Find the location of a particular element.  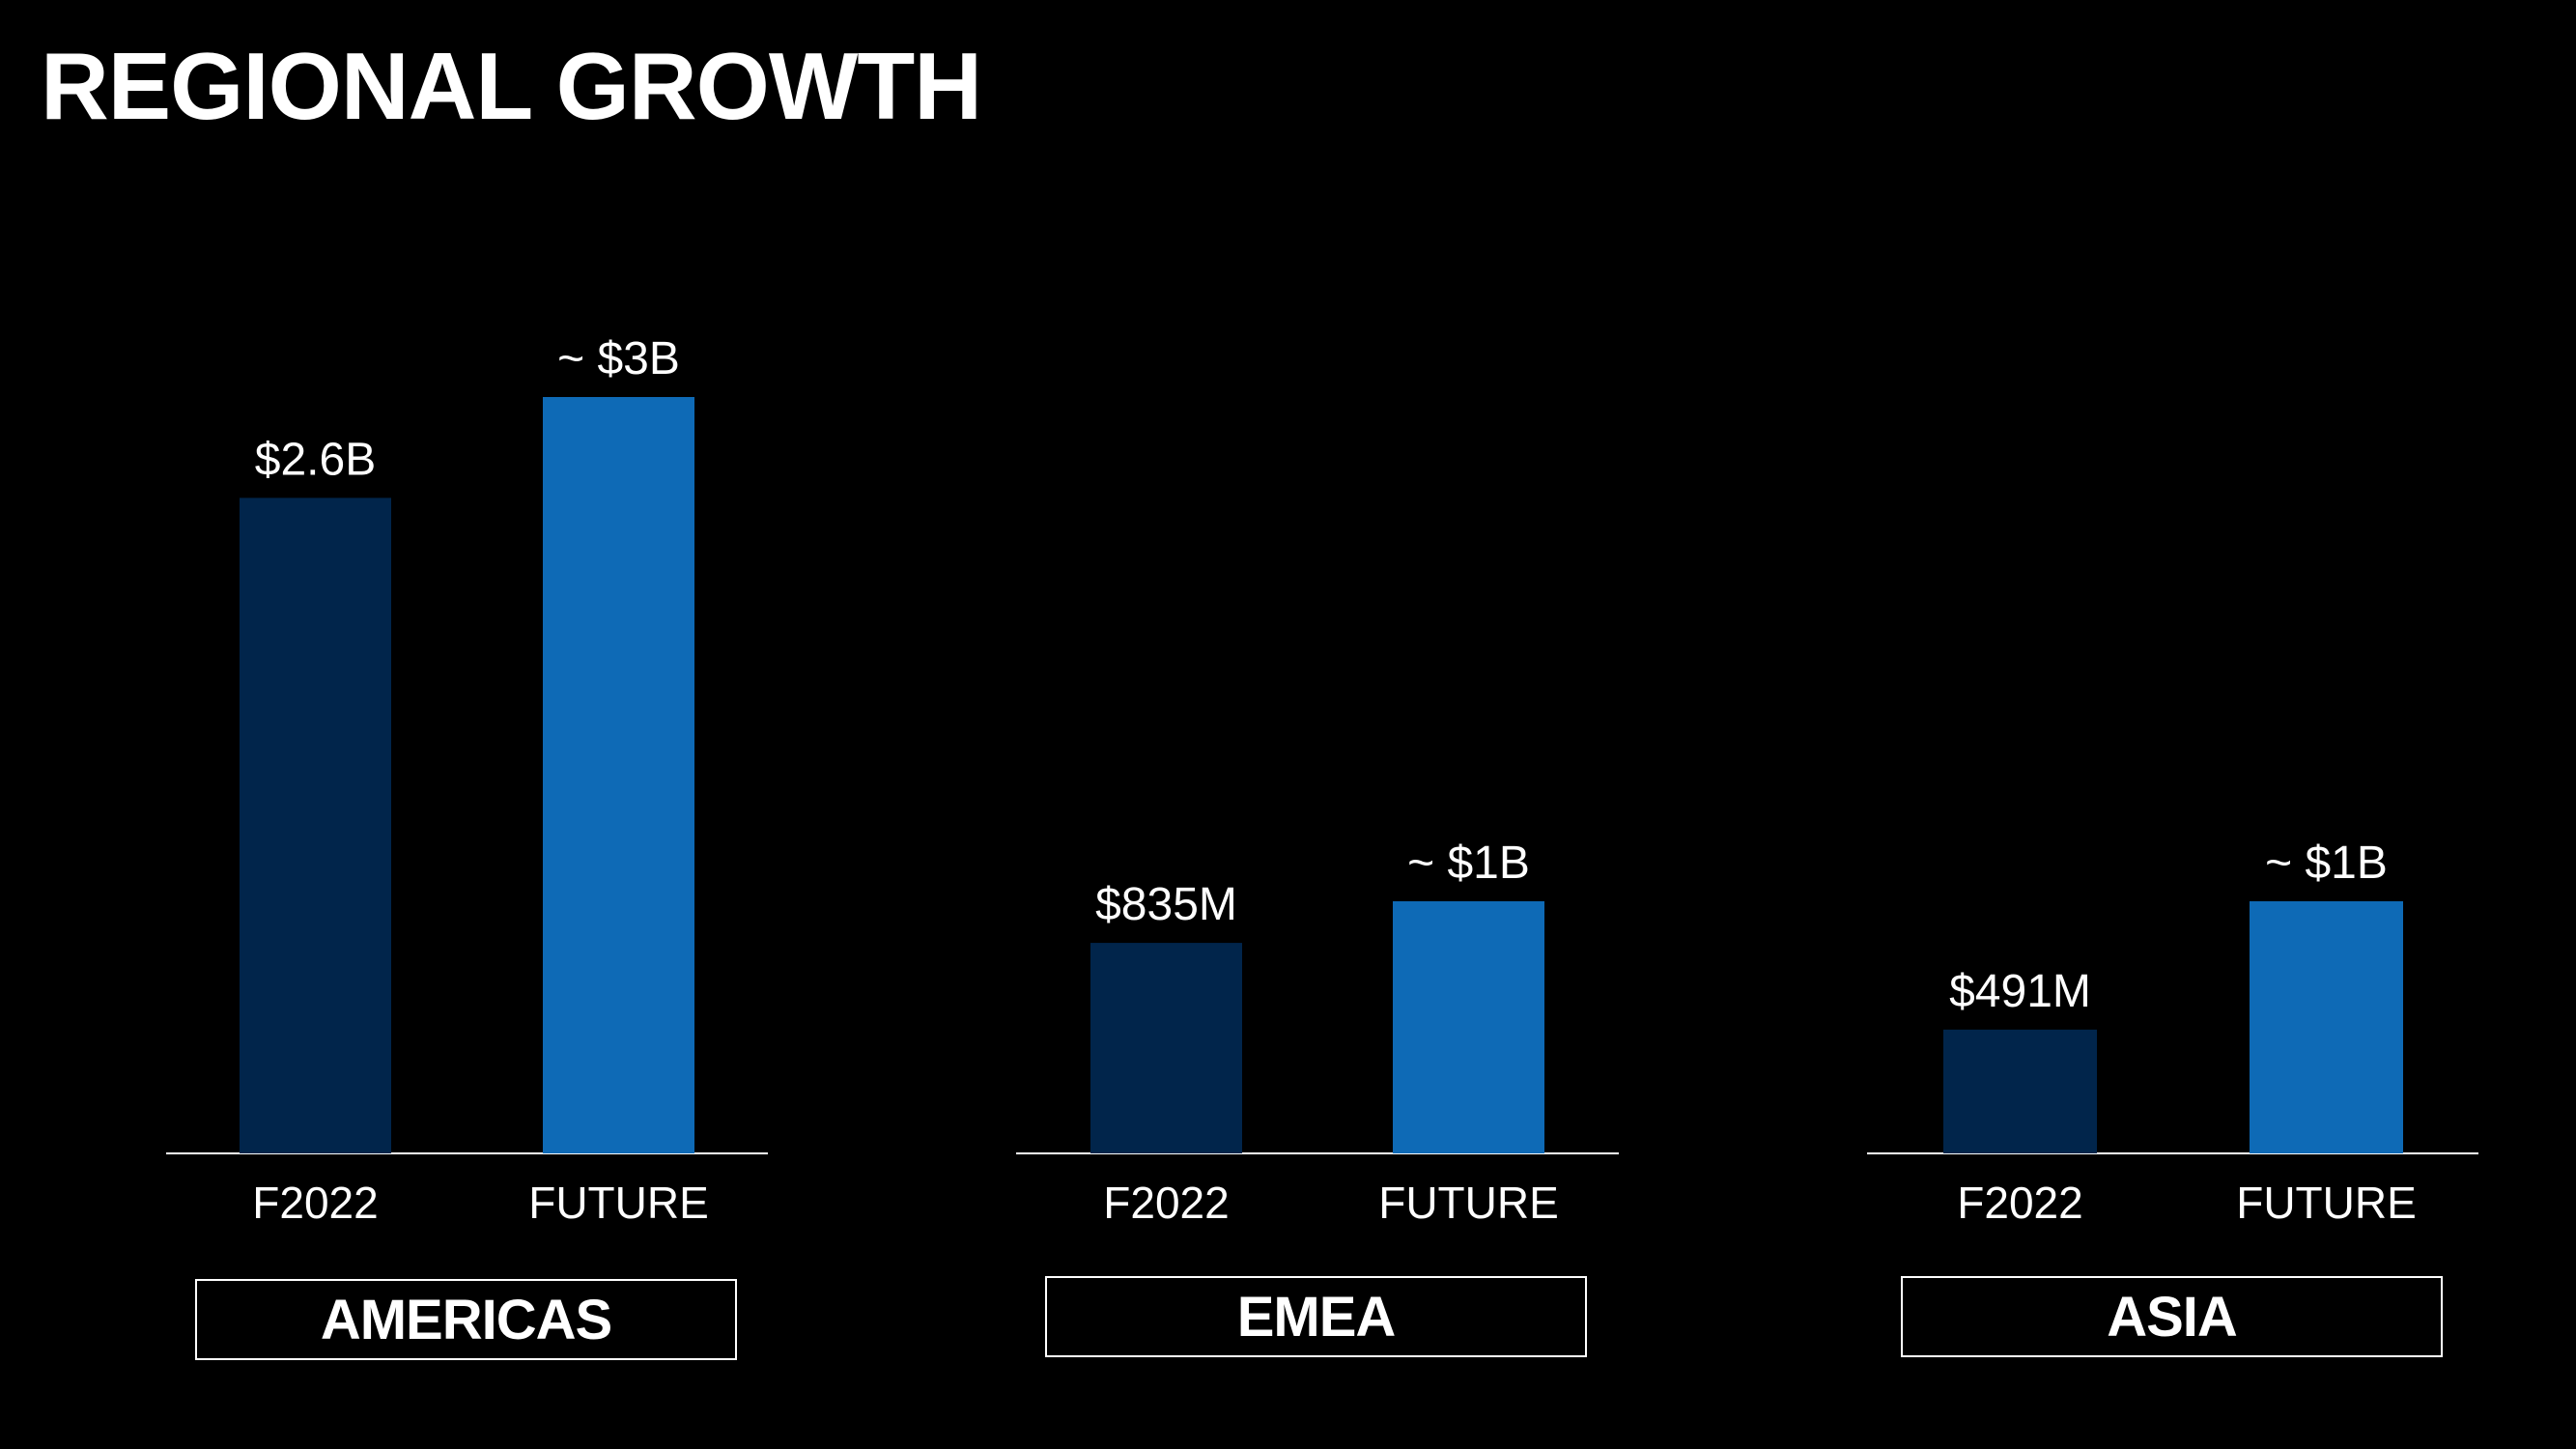

tick-label-asia-f2022: F2022 is located at coordinates (2019, 1203).